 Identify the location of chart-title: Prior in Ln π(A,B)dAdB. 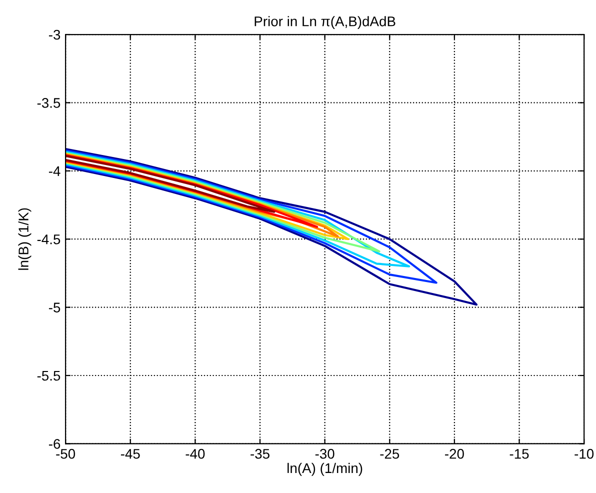
(325, 23).